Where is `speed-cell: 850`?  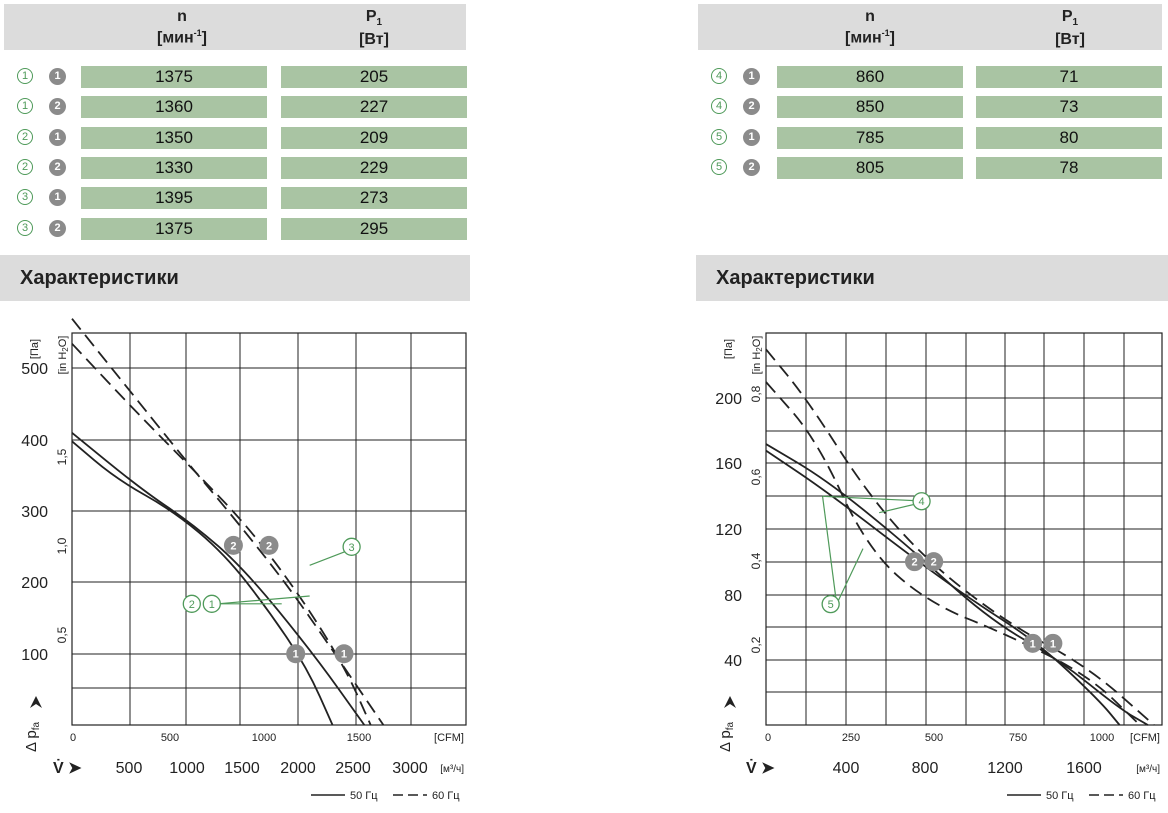 speed-cell: 850 is located at coordinates (870, 107).